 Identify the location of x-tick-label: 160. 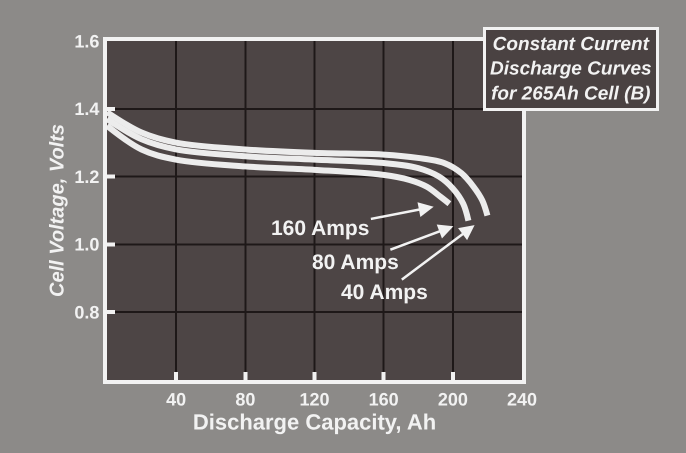
(383, 400).